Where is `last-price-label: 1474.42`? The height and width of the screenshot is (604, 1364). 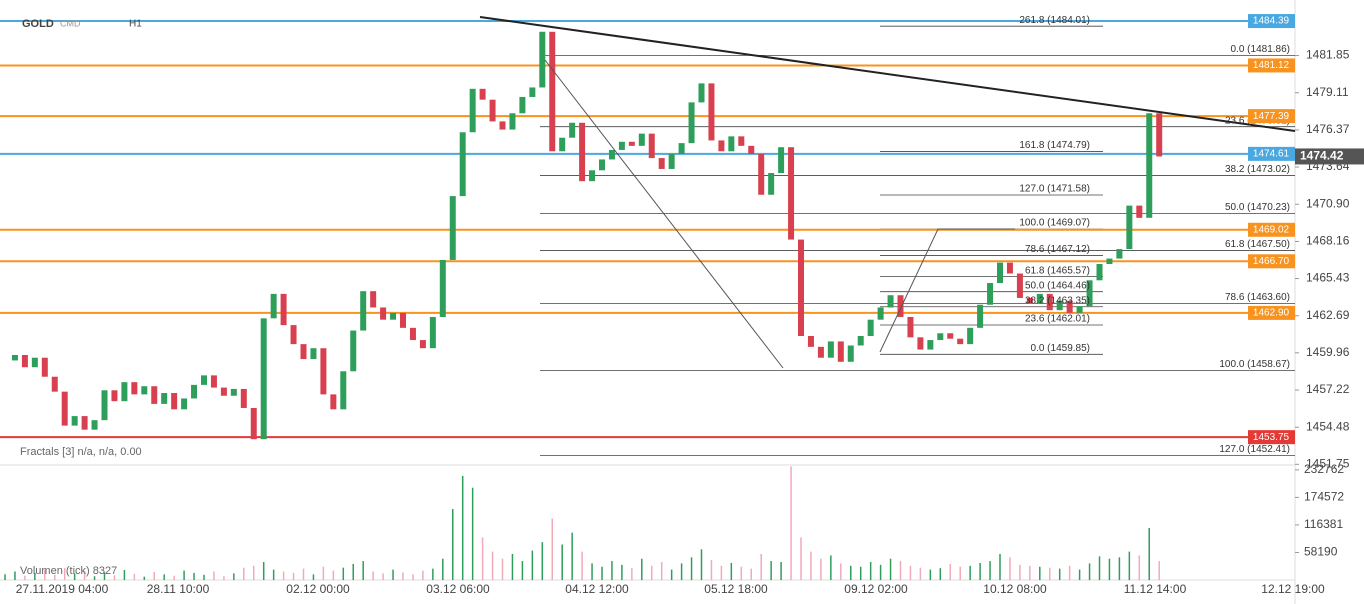
last-price-label: 1474.42 is located at coordinates (1322, 156).